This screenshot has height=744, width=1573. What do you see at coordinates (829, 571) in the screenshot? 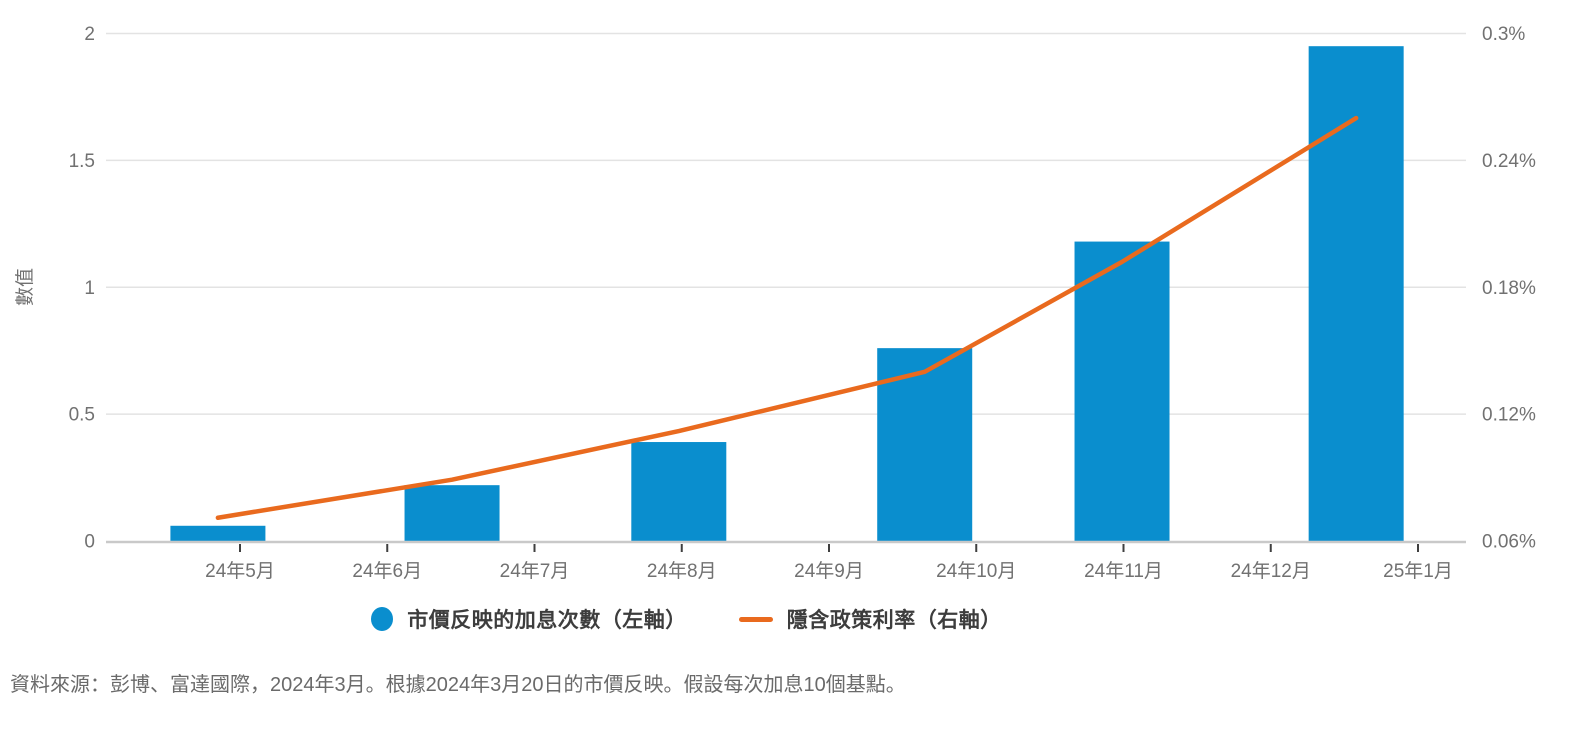
I see `x-tick-label: 24年9月` at bounding box center [829, 571].